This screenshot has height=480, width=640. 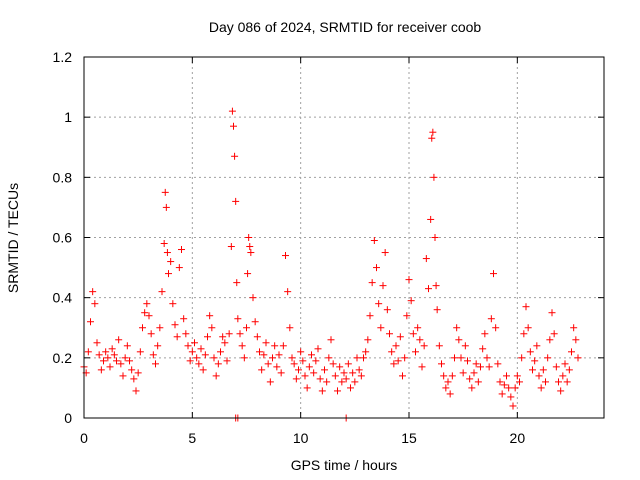 What do you see at coordinates (63, 57) in the screenshot?
I see `y-tick-label: 1.2` at bounding box center [63, 57].